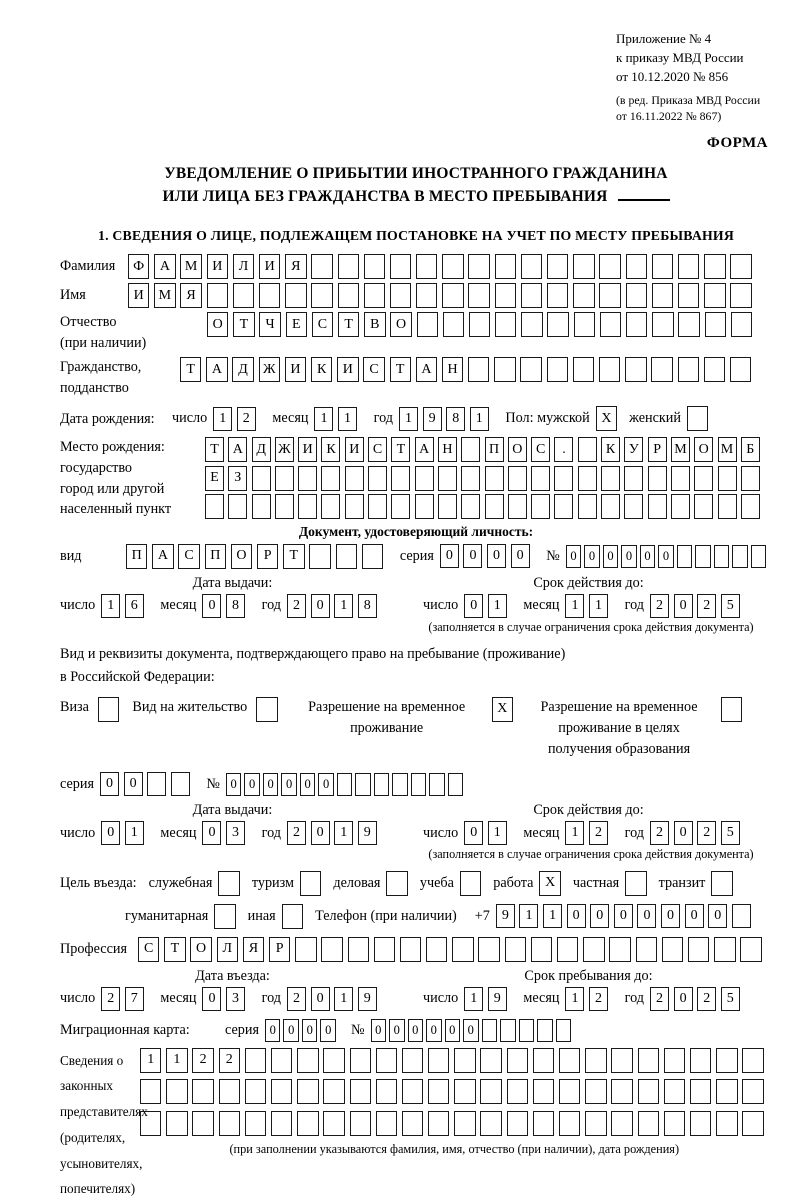 This screenshot has height=1202, width=800. What do you see at coordinates (189, 556) in the screenshot?
I see `cell: С` at bounding box center [189, 556].